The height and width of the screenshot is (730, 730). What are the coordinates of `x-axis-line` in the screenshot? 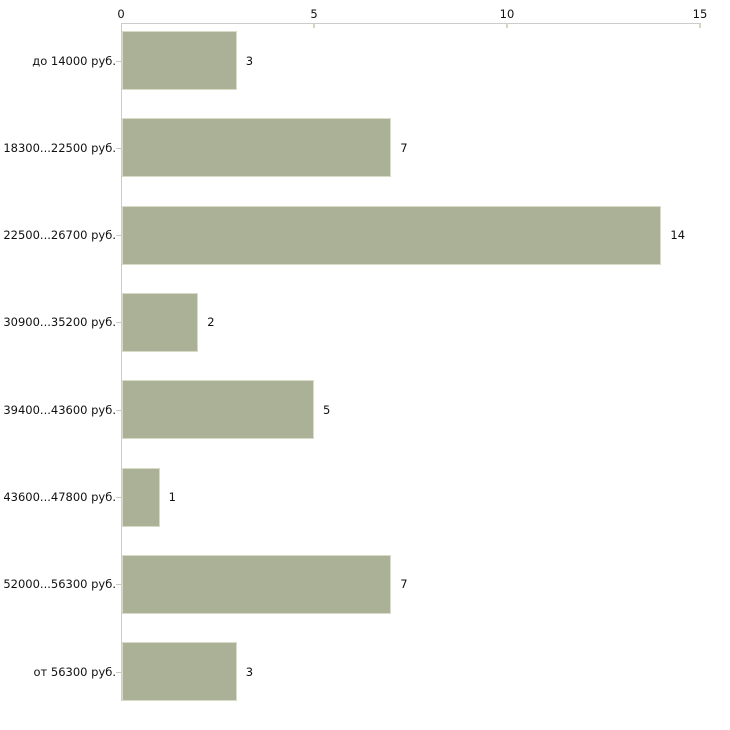 It's located at (411, 23).